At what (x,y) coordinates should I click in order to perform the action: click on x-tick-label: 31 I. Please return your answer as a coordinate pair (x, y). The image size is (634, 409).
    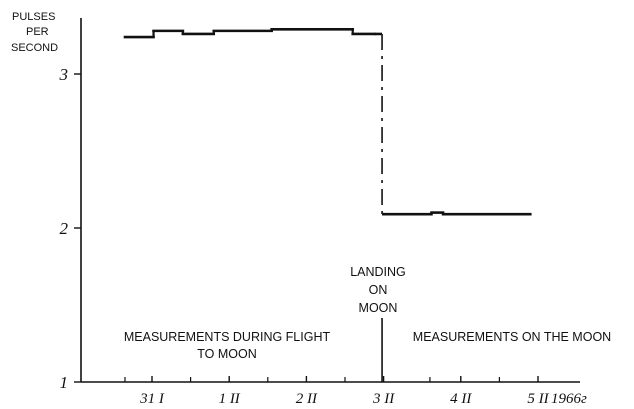
    Looking at the image, I should click on (152, 399).